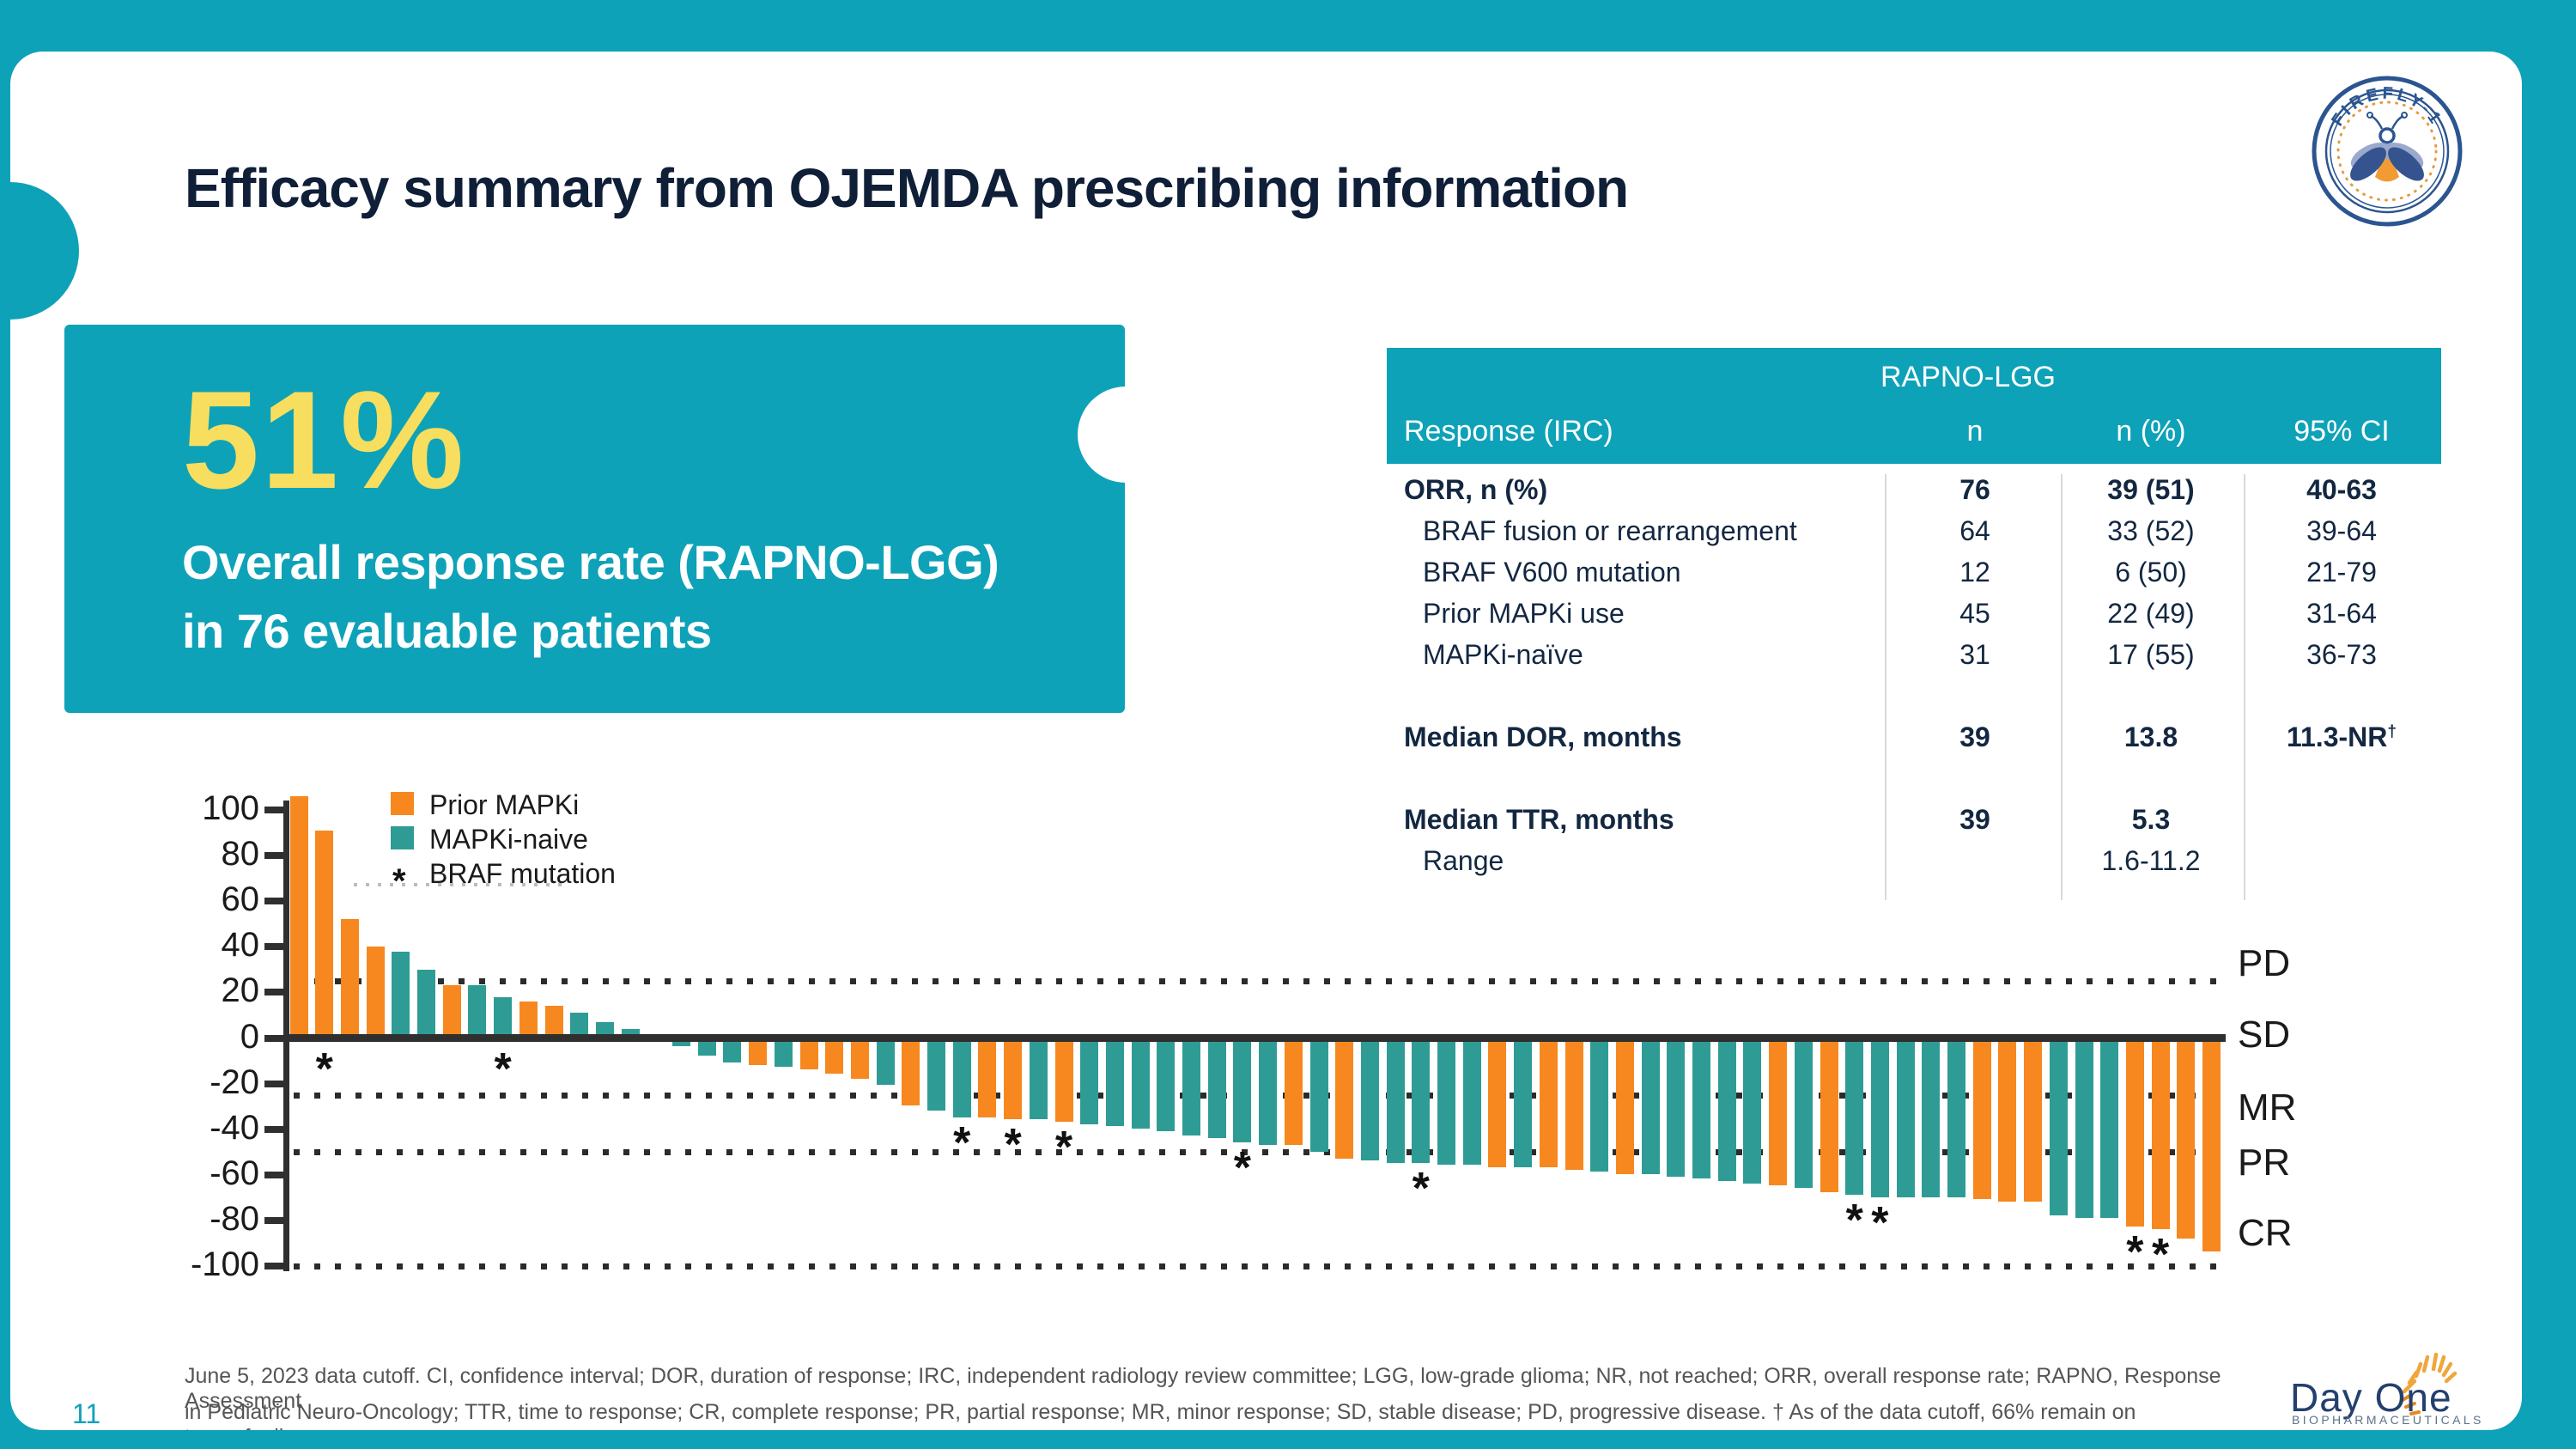 This screenshot has width=2576, height=1449. Describe the element at coordinates (2265, 963) in the screenshot. I see `response-category-label: PD` at that location.